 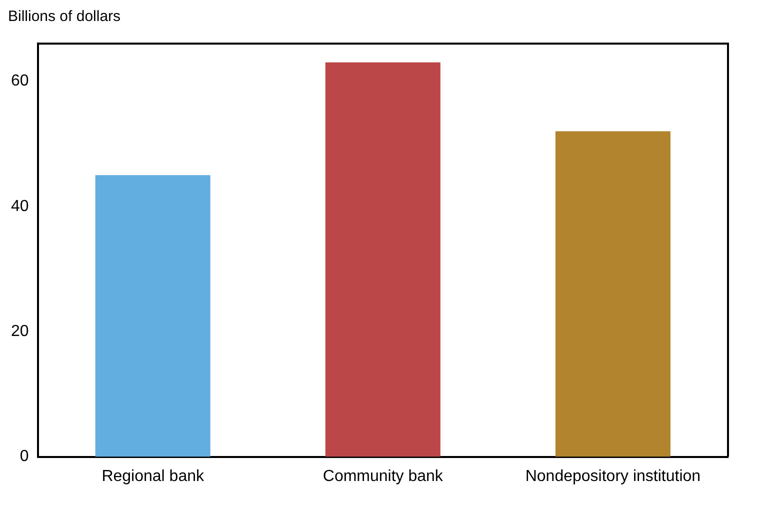 What do you see at coordinates (153, 476) in the screenshot?
I see `x-tick-label: Regional bank` at bounding box center [153, 476].